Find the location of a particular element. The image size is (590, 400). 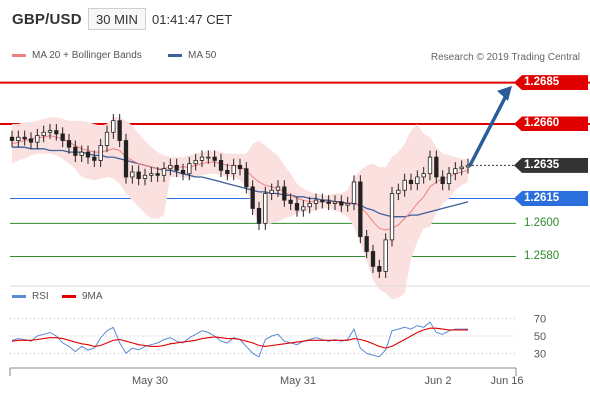

forecast-arrow is located at coordinates (490, 126).